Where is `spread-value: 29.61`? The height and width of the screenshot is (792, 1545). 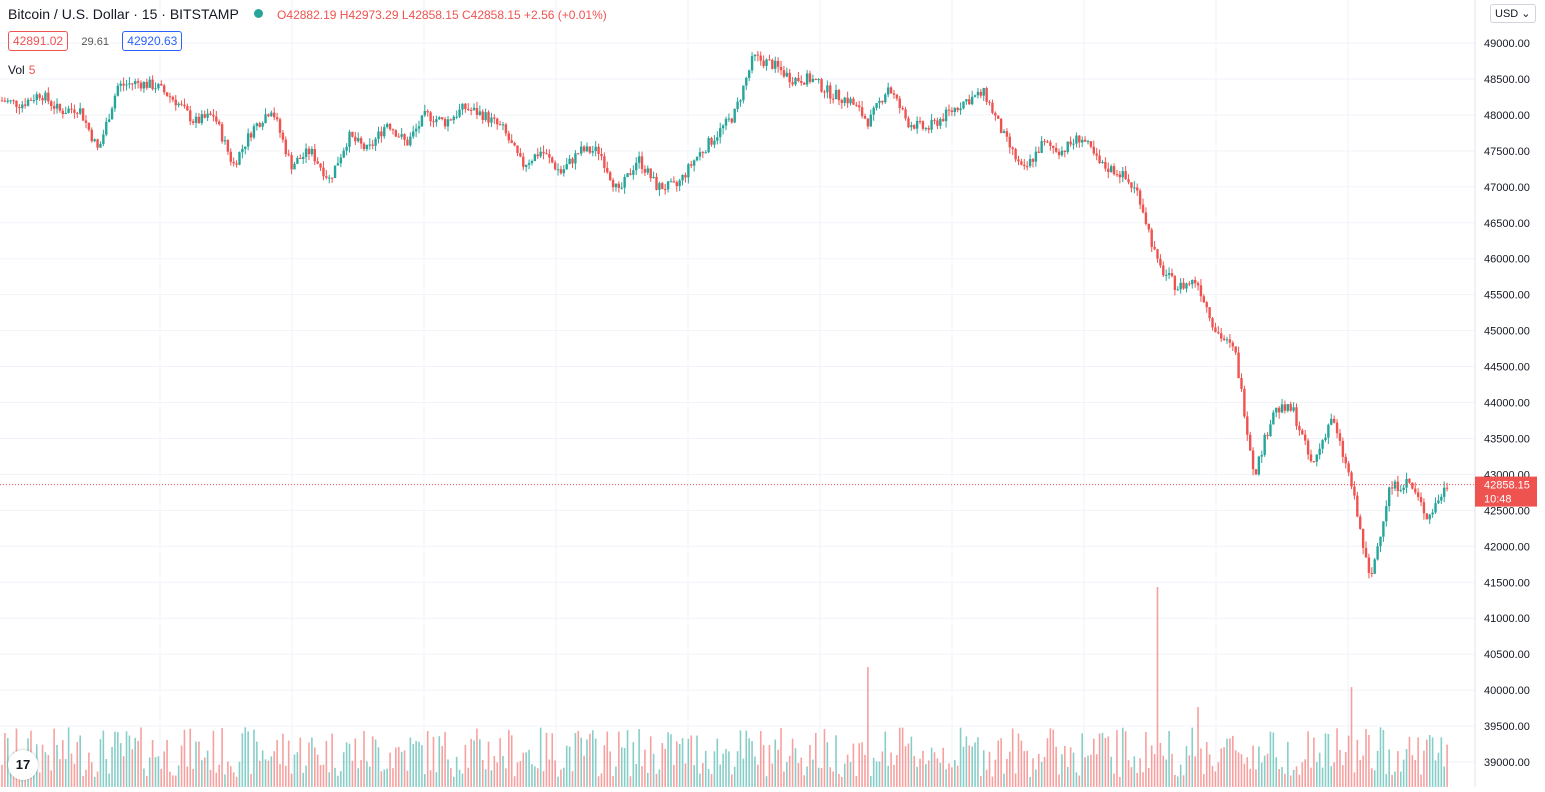
spread-value: 29.61 is located at coordinates (95, 42).